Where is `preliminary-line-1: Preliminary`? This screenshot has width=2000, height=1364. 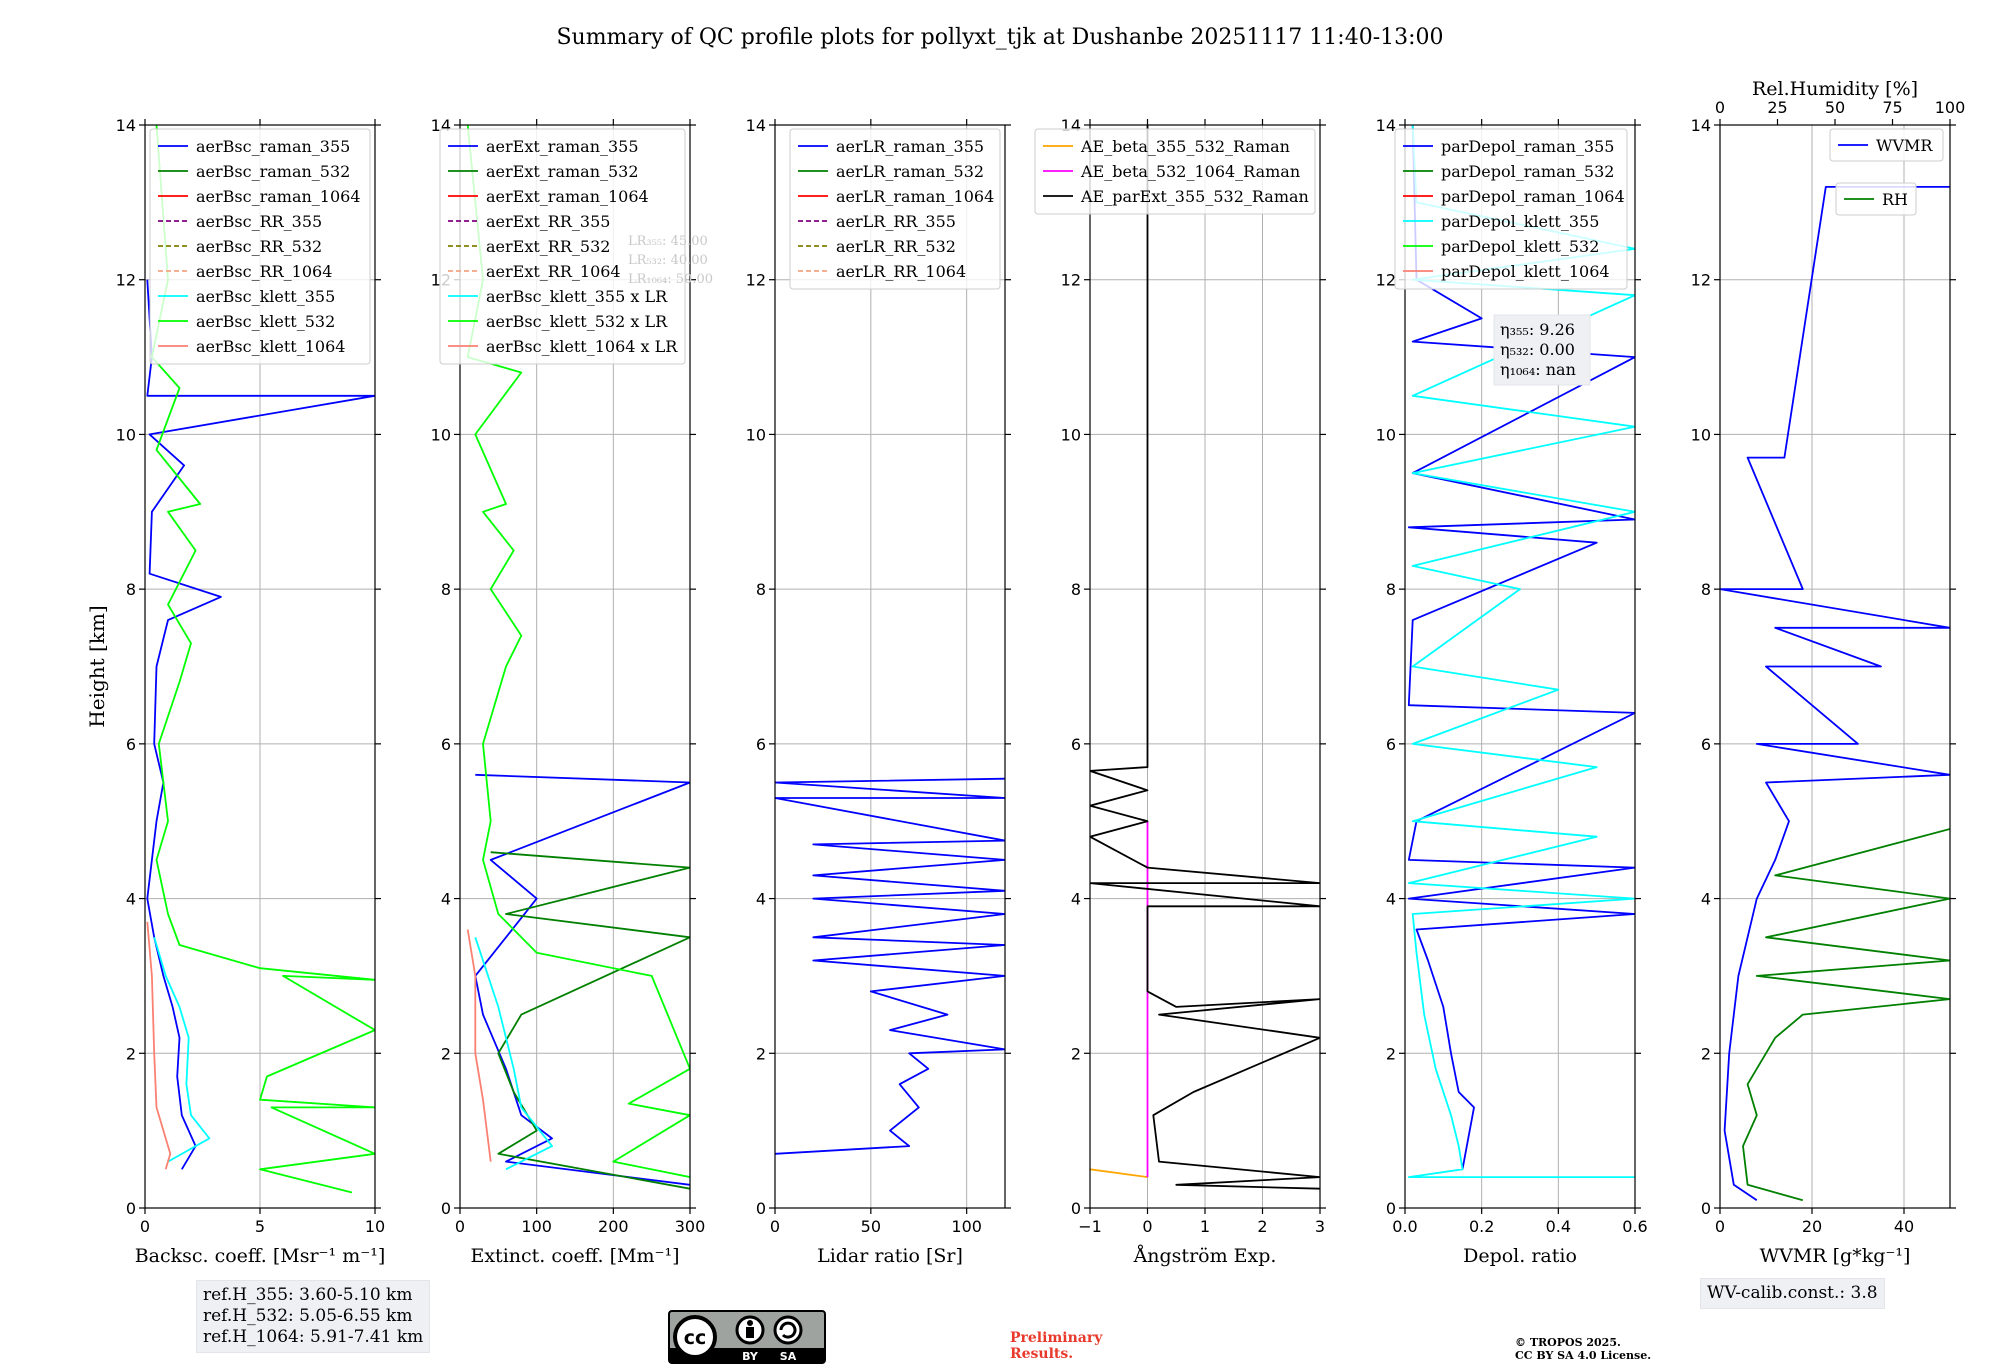 preliminary-line-1: Preliminary is located at coordinates (1056, 1338).